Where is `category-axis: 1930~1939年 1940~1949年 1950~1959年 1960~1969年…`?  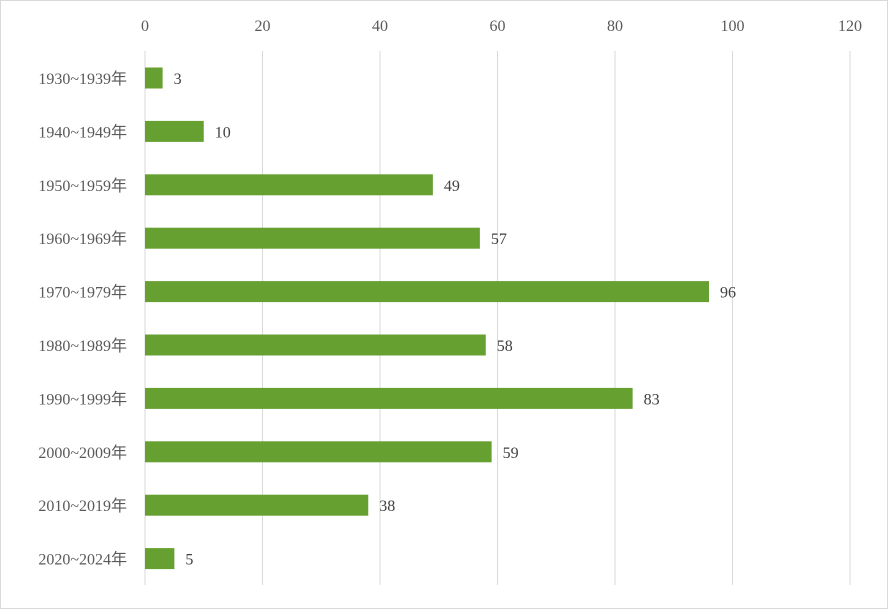 category-axis: 1930~1939年 1940~1949年 1950~1959年 1960~1969年… is located at coordinates (82, 319).